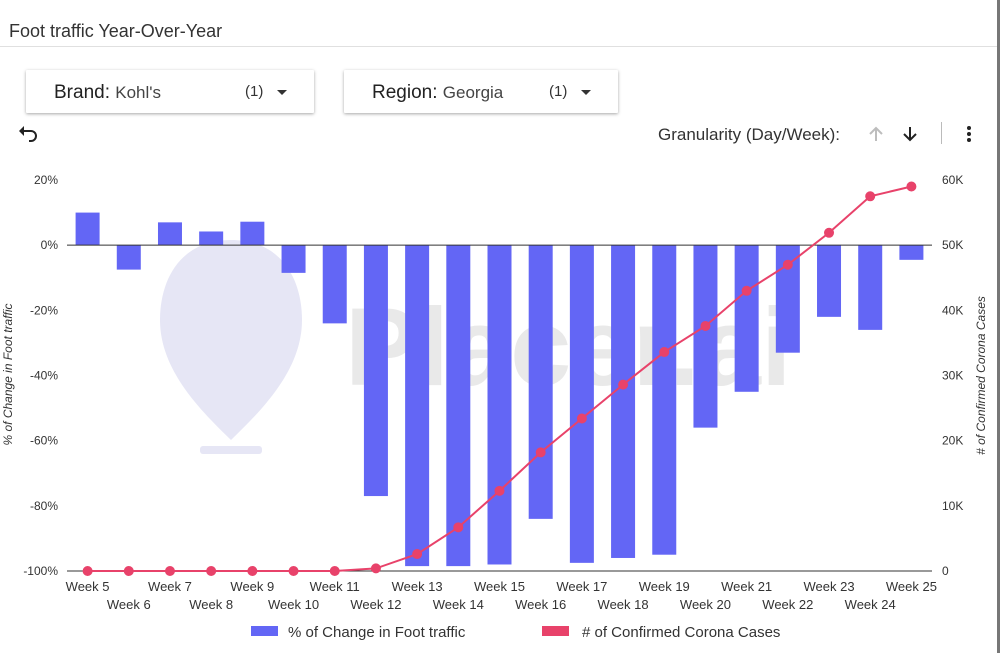 This screenshot has height=653, width=1000. What do you see at coordinates (746, 586) in the screenshot?
I see `x-tick-label: Week 21` at bounding box center [746, 586].